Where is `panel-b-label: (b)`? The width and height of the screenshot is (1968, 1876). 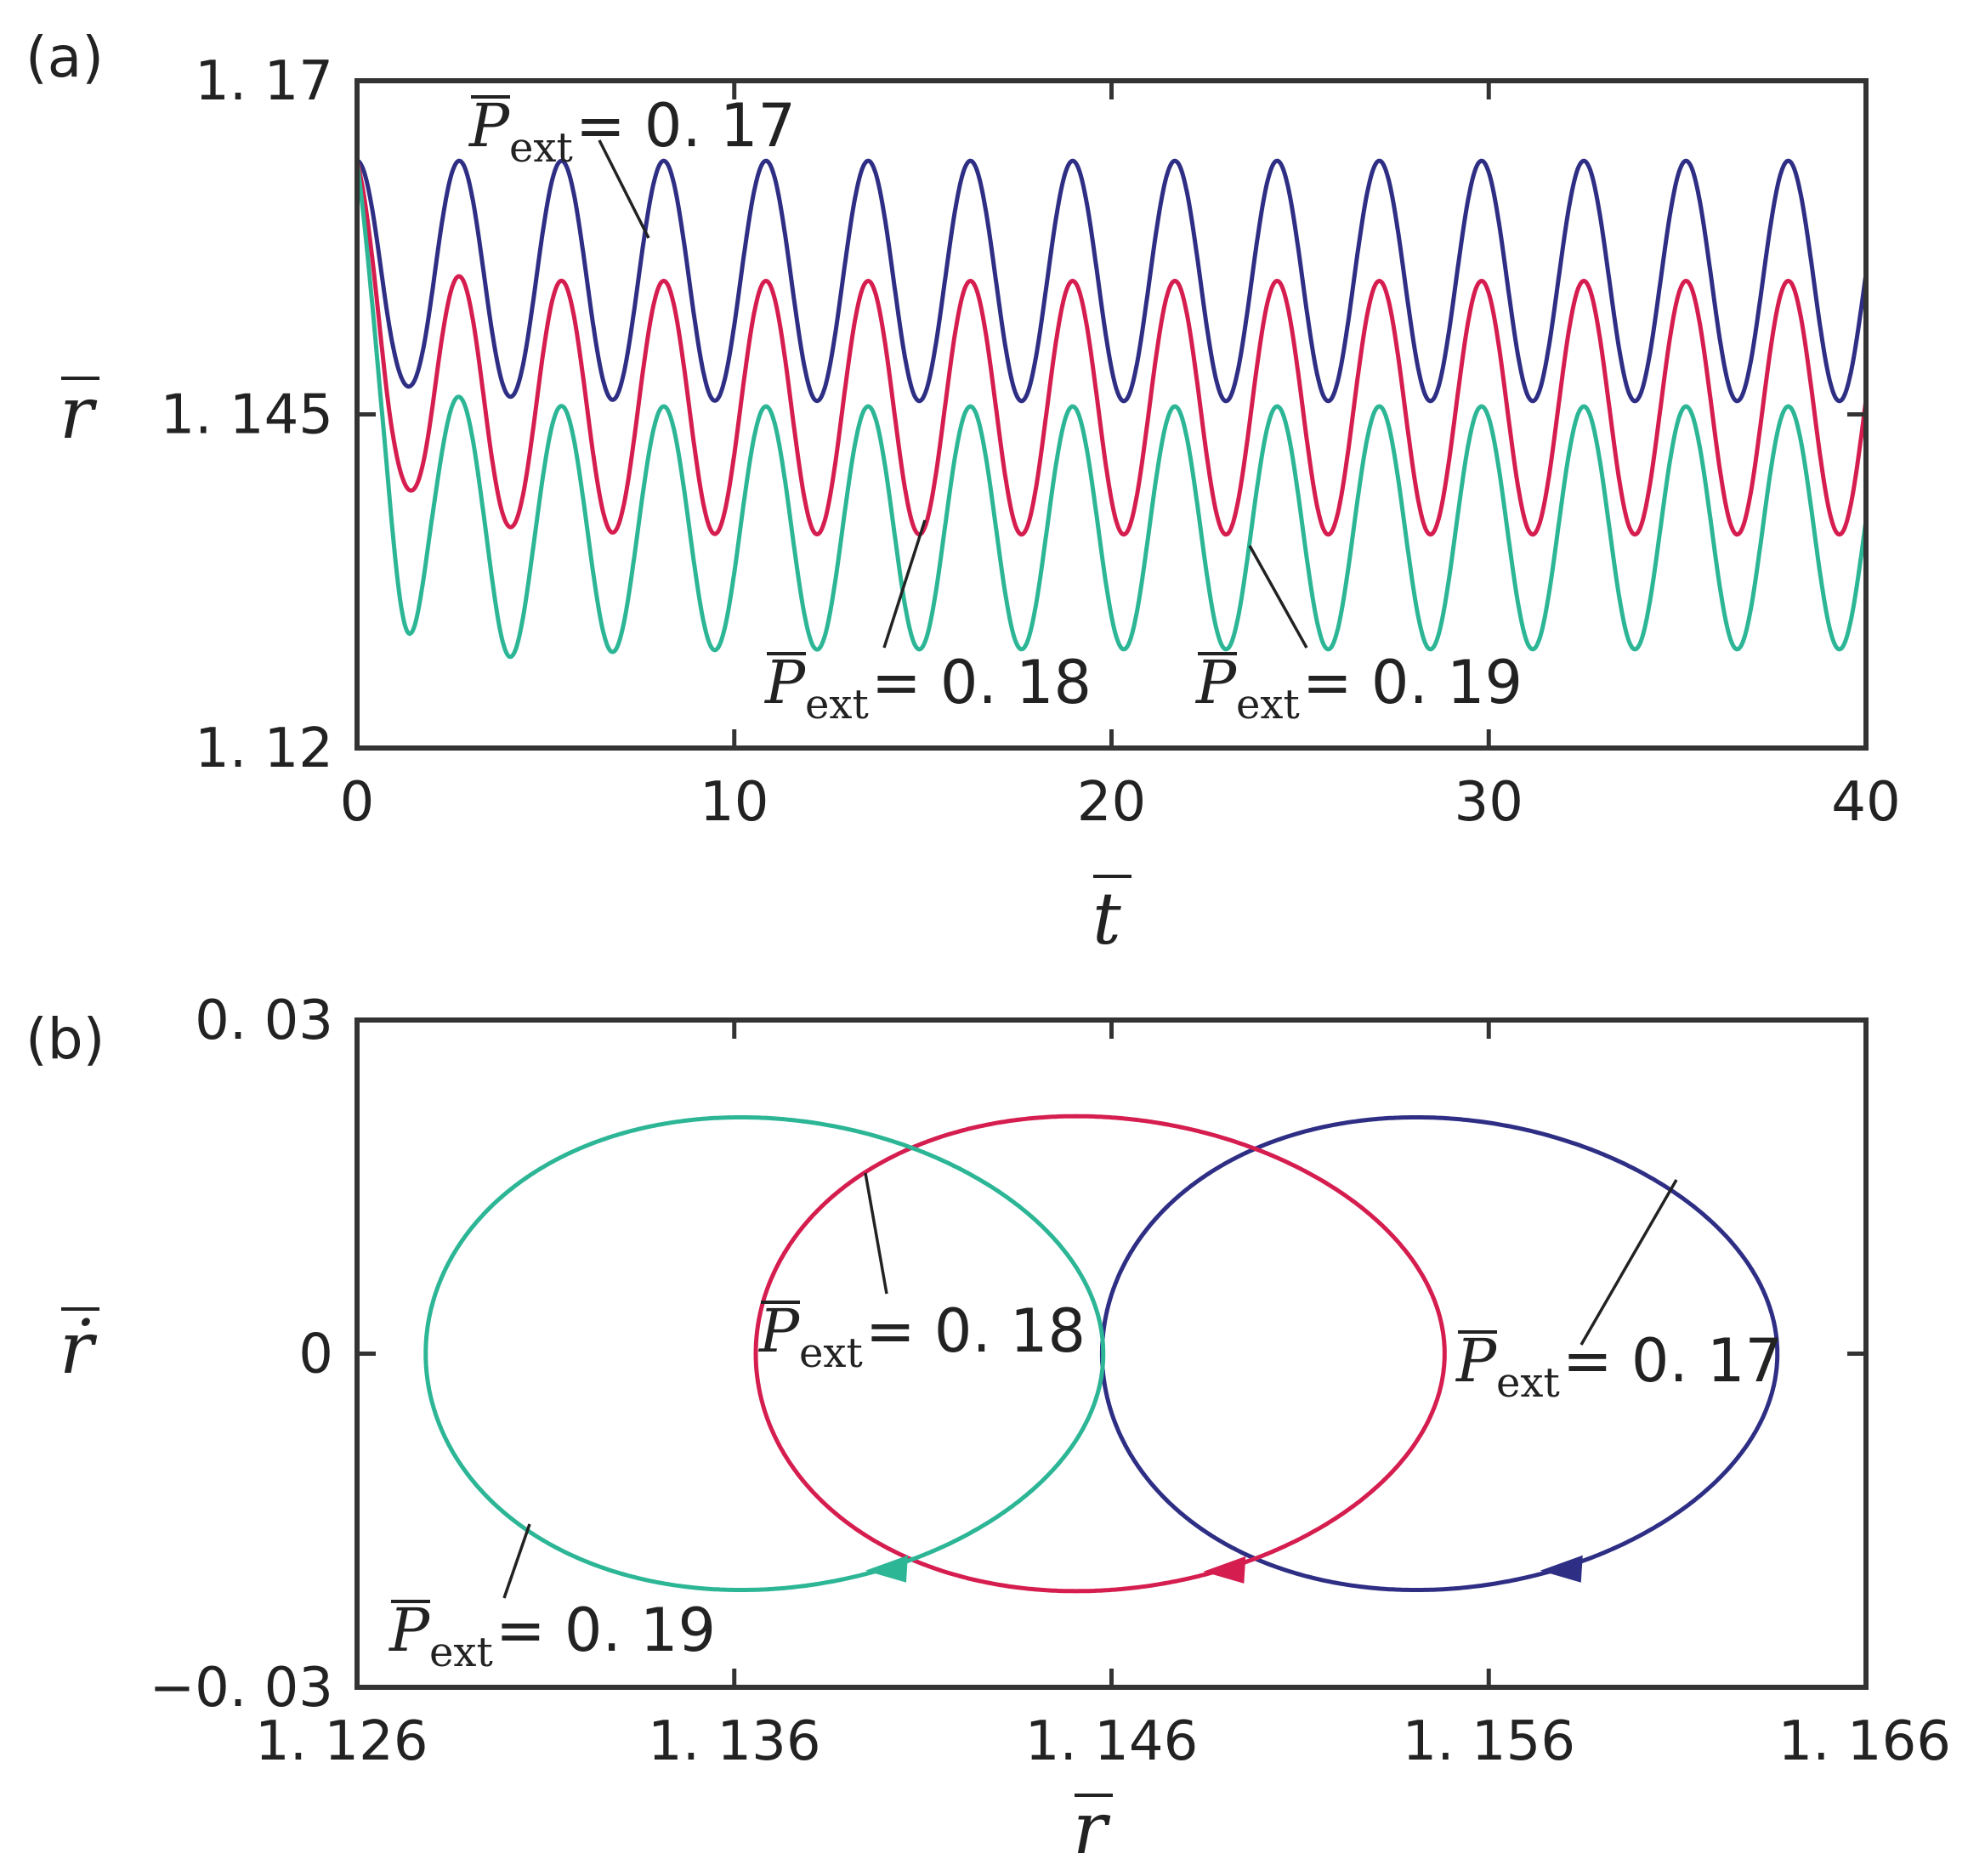
panel-b-label: (b) is located at coordinates (65, 1039).